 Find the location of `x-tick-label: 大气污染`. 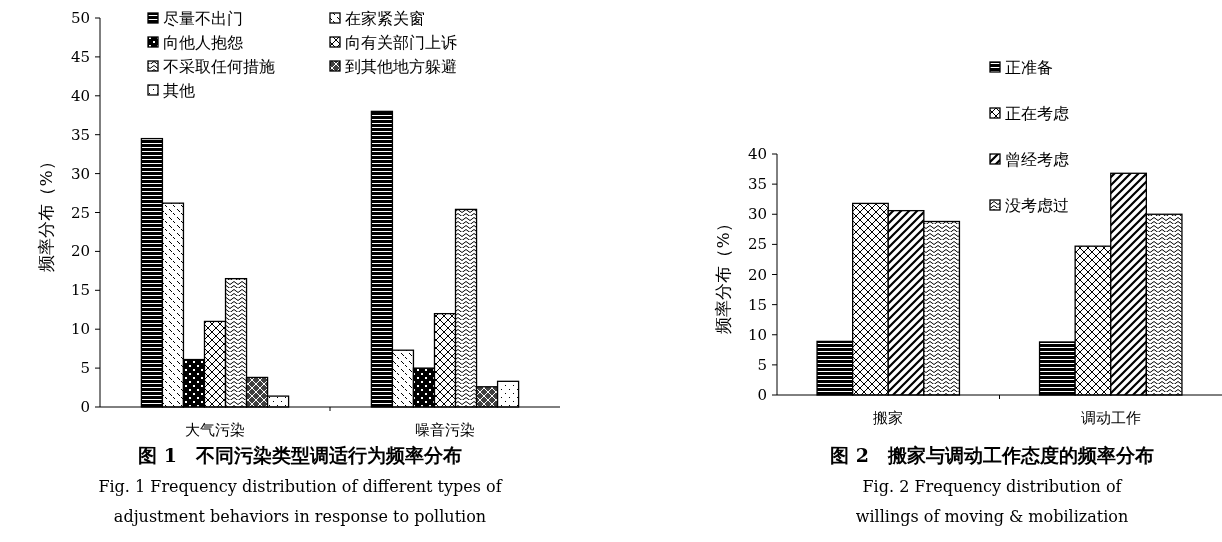

x-tick-label: 大气污染 is located at coordinates (215, 430).